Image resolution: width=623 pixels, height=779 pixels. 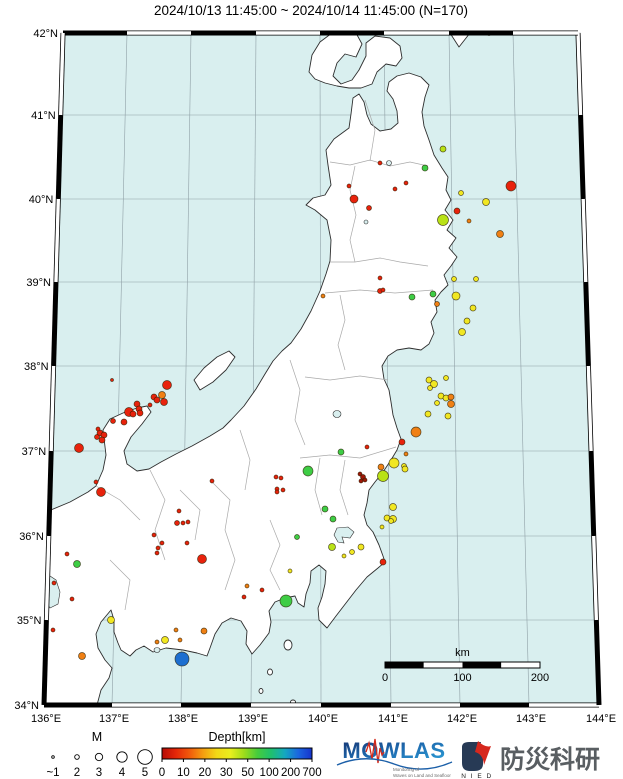 I want to click on magnitude-size-label: 2, so click(x=77, y=773).